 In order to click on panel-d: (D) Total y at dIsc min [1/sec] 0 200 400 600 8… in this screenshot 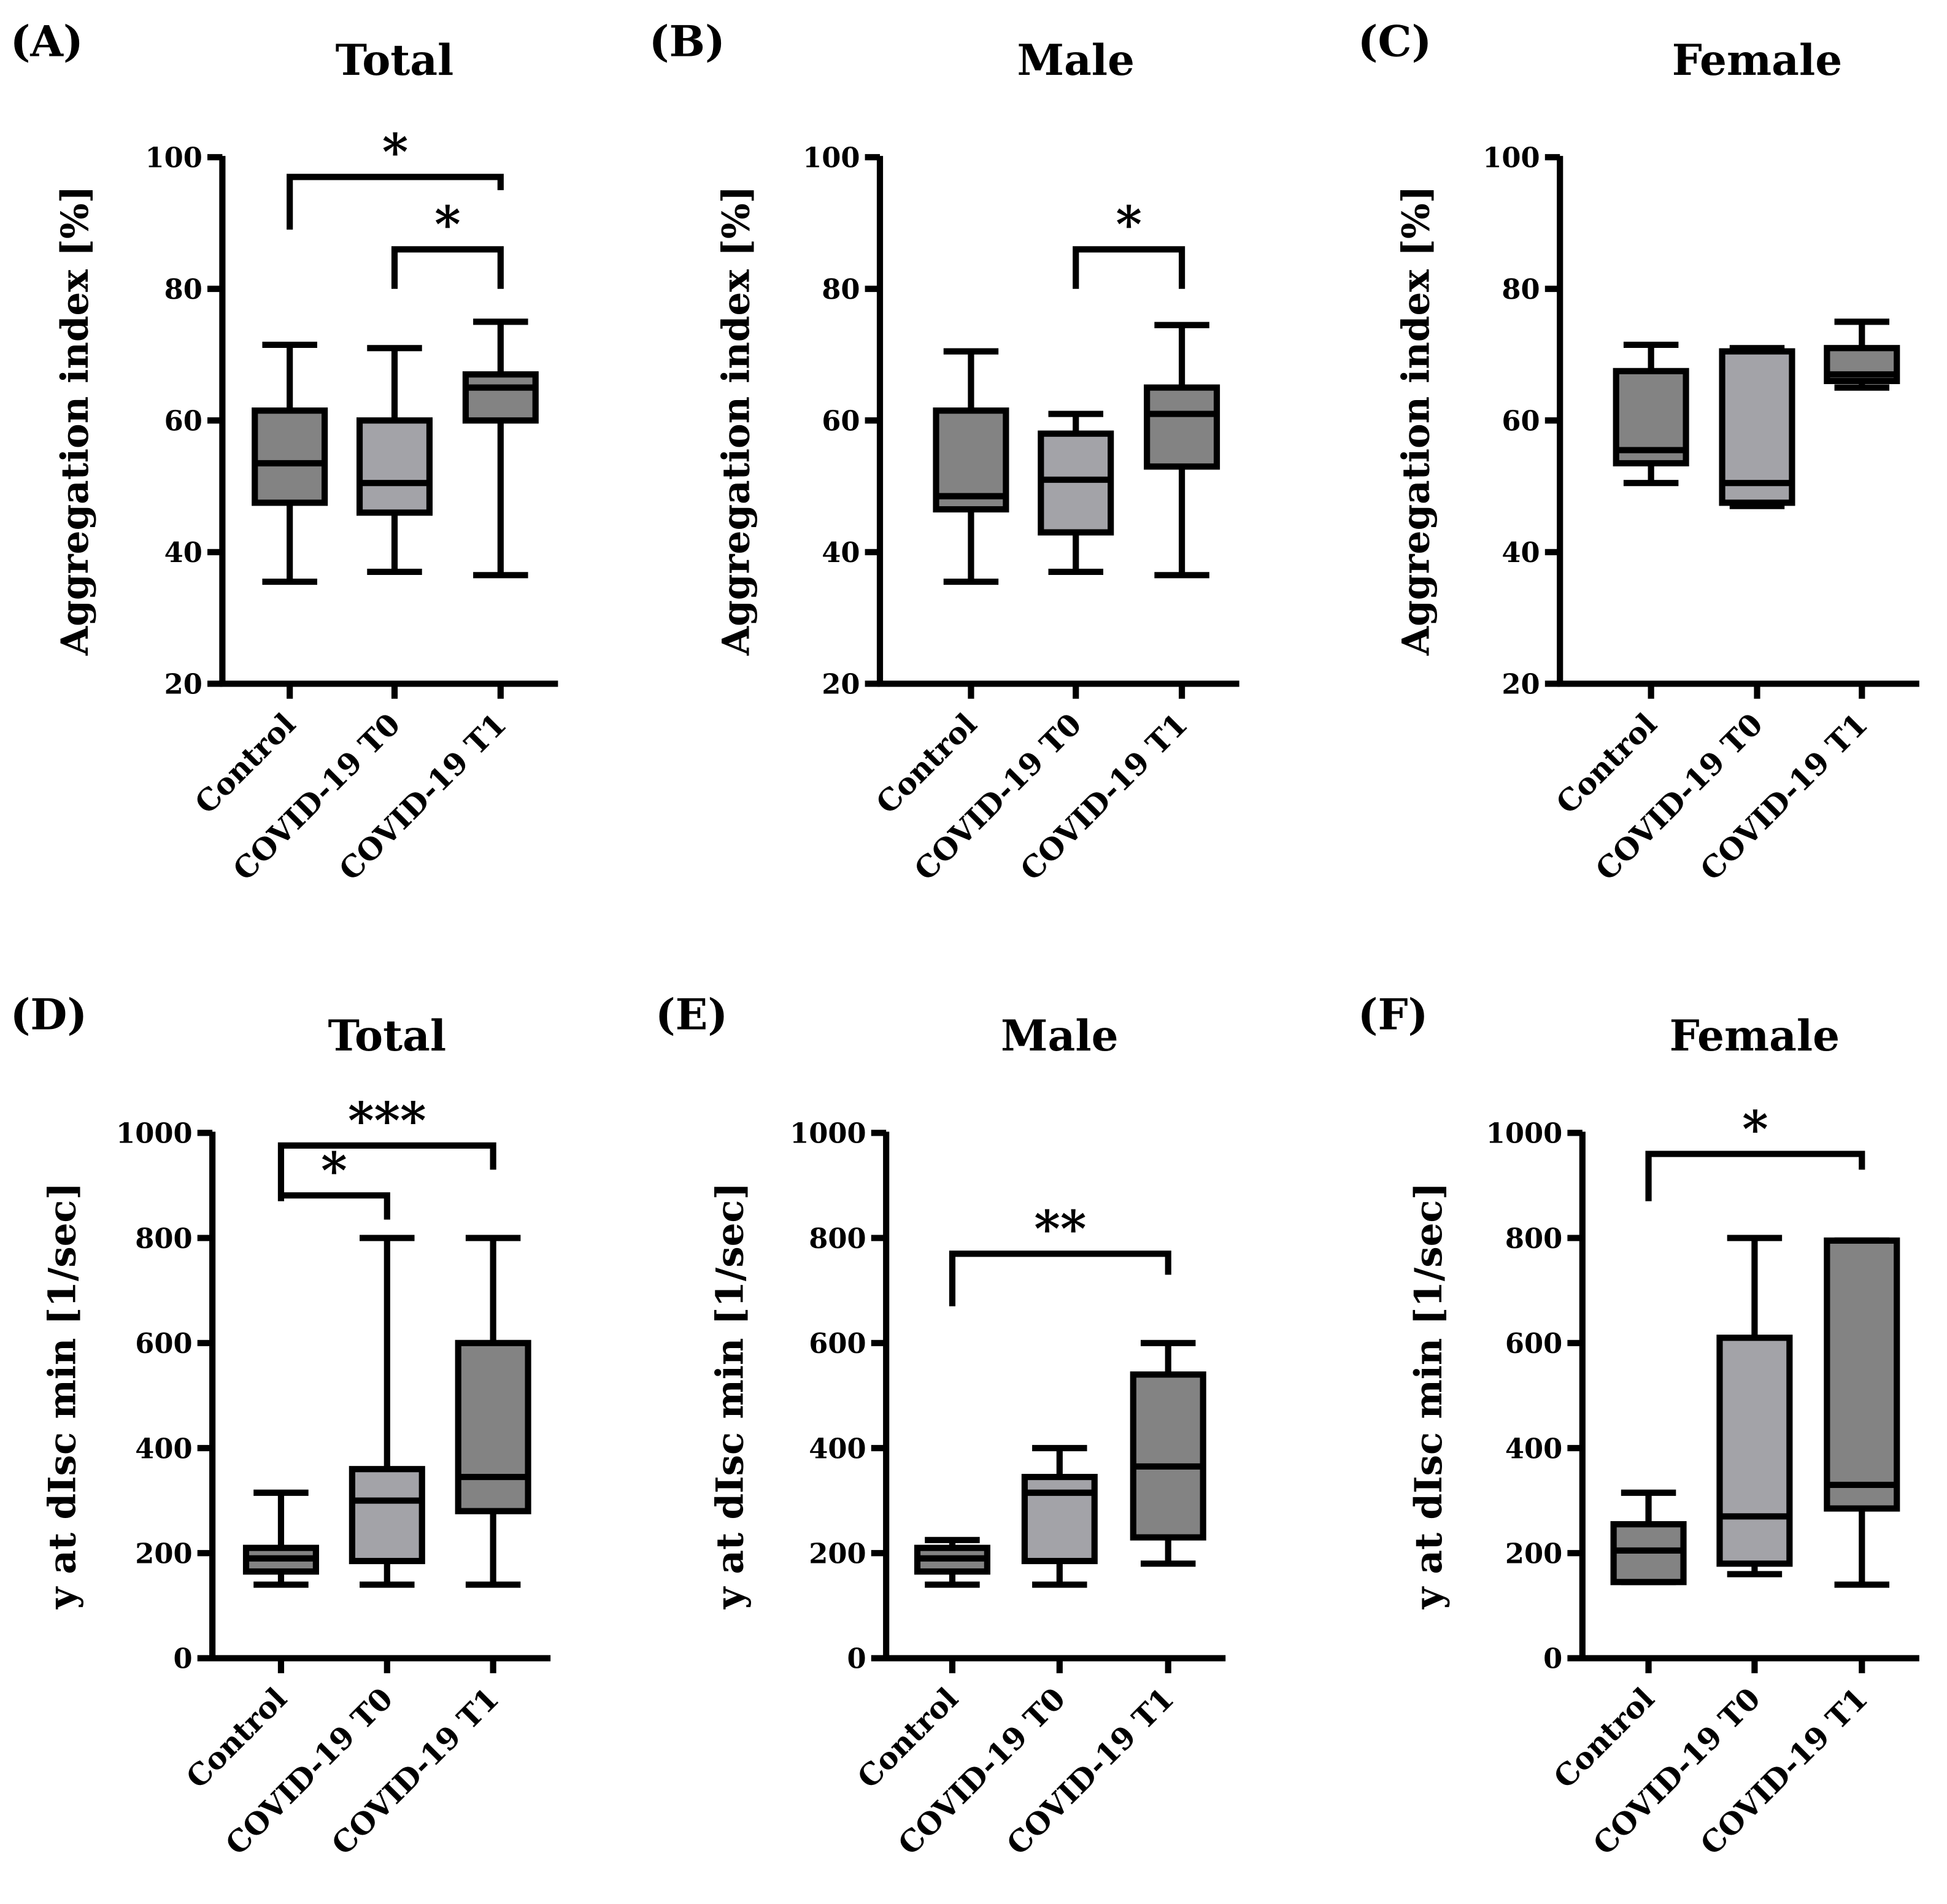, I will do `click(281, 1426)`.